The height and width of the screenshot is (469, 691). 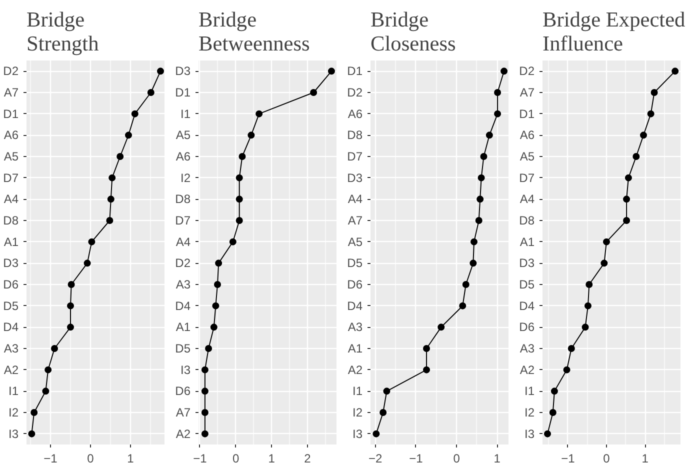 I want to click on y-tick-label: D4, so click(x=527, y=305).